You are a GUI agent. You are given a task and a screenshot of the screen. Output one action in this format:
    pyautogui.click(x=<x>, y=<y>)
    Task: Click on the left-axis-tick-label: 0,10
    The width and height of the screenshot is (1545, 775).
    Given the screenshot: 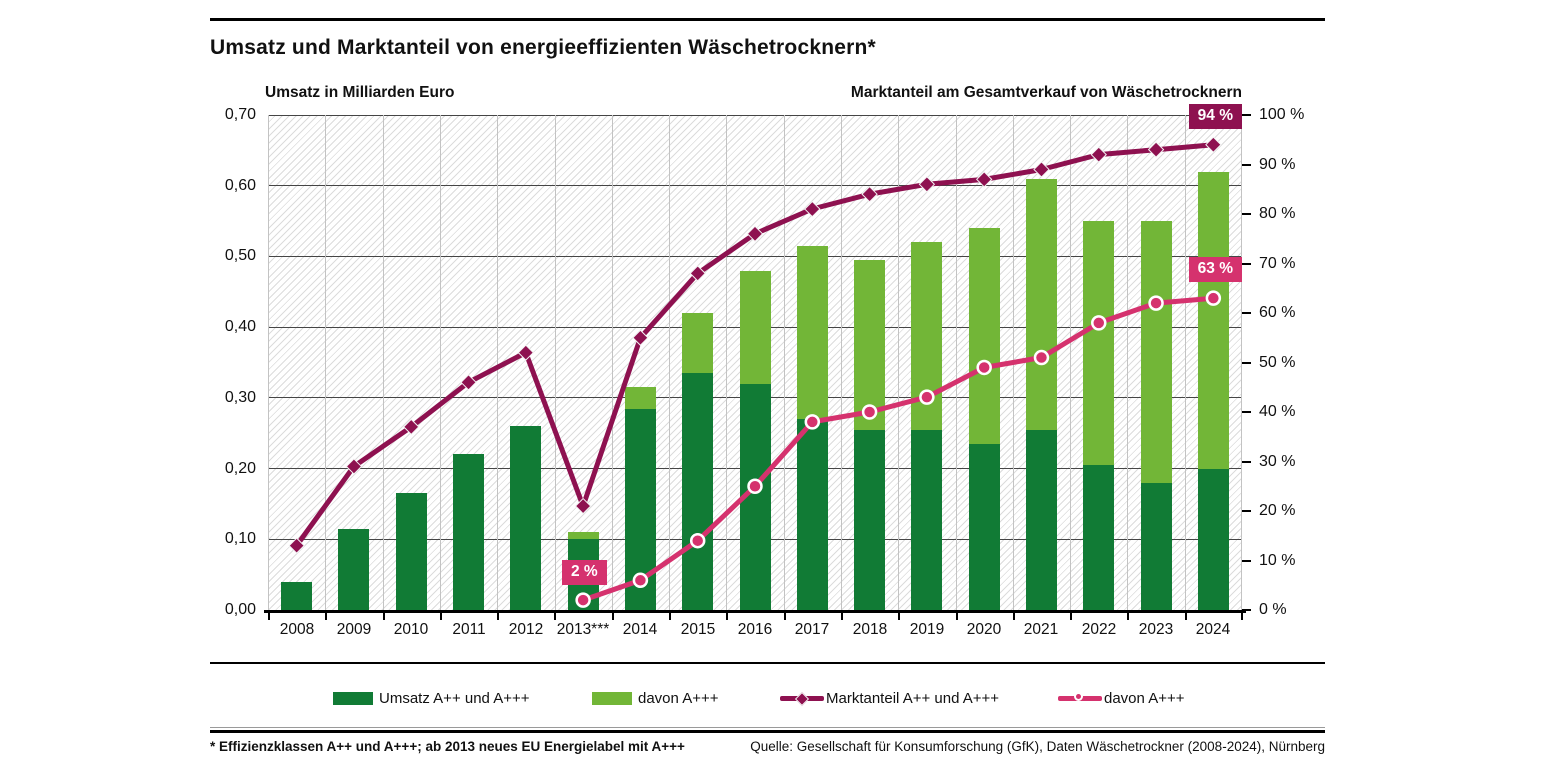 What is the action you would take?
    pyautogui.click(x=240, y=538)
    